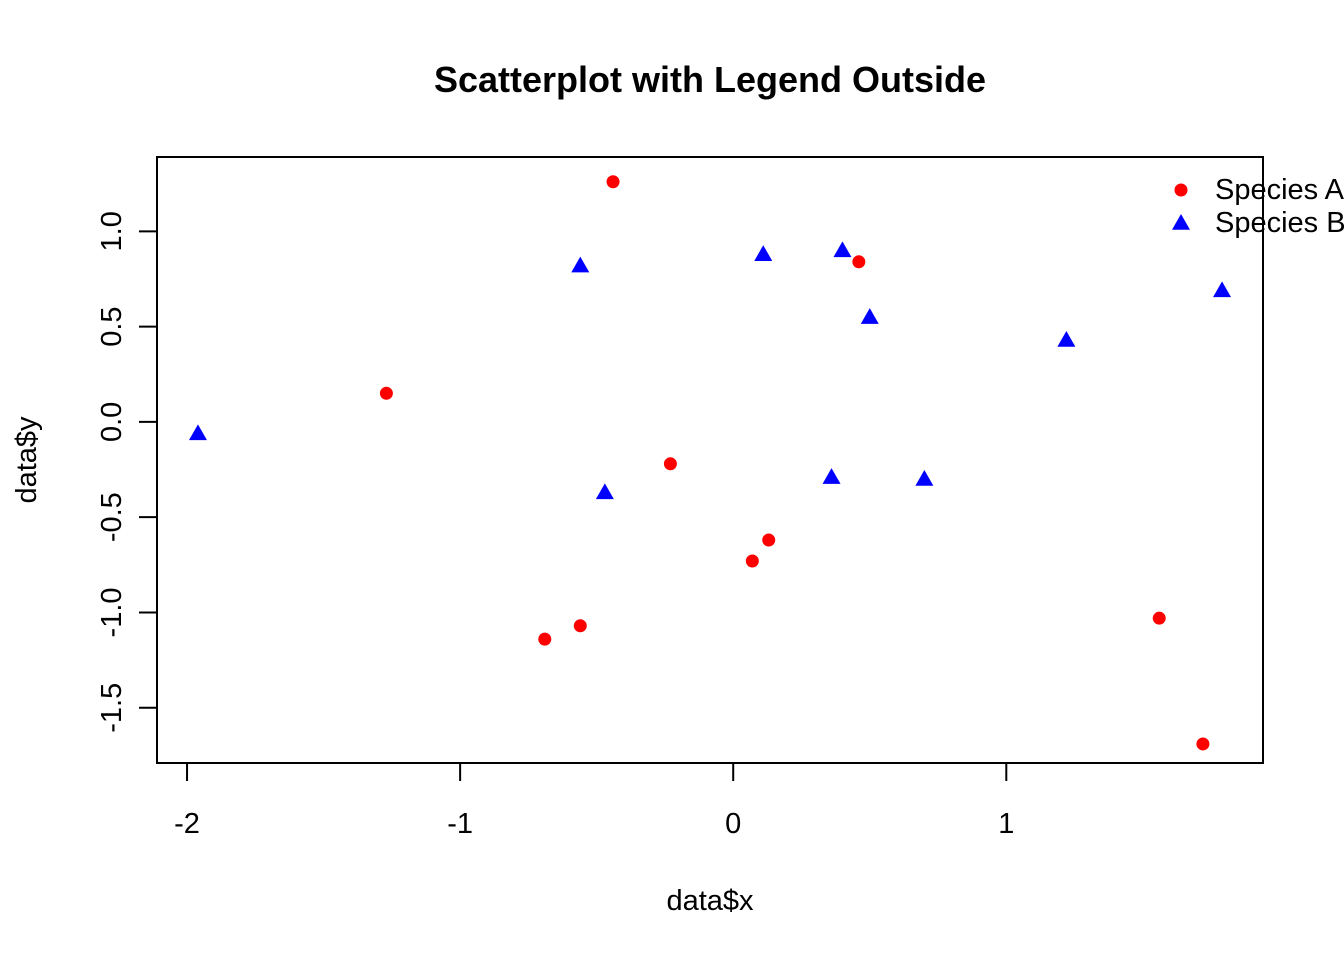 The width and height of the screenshot is (1344, 960). Describe the element at coordinates (1279, 190) in the screenshot. I see `legend-label: Species A` at that location.